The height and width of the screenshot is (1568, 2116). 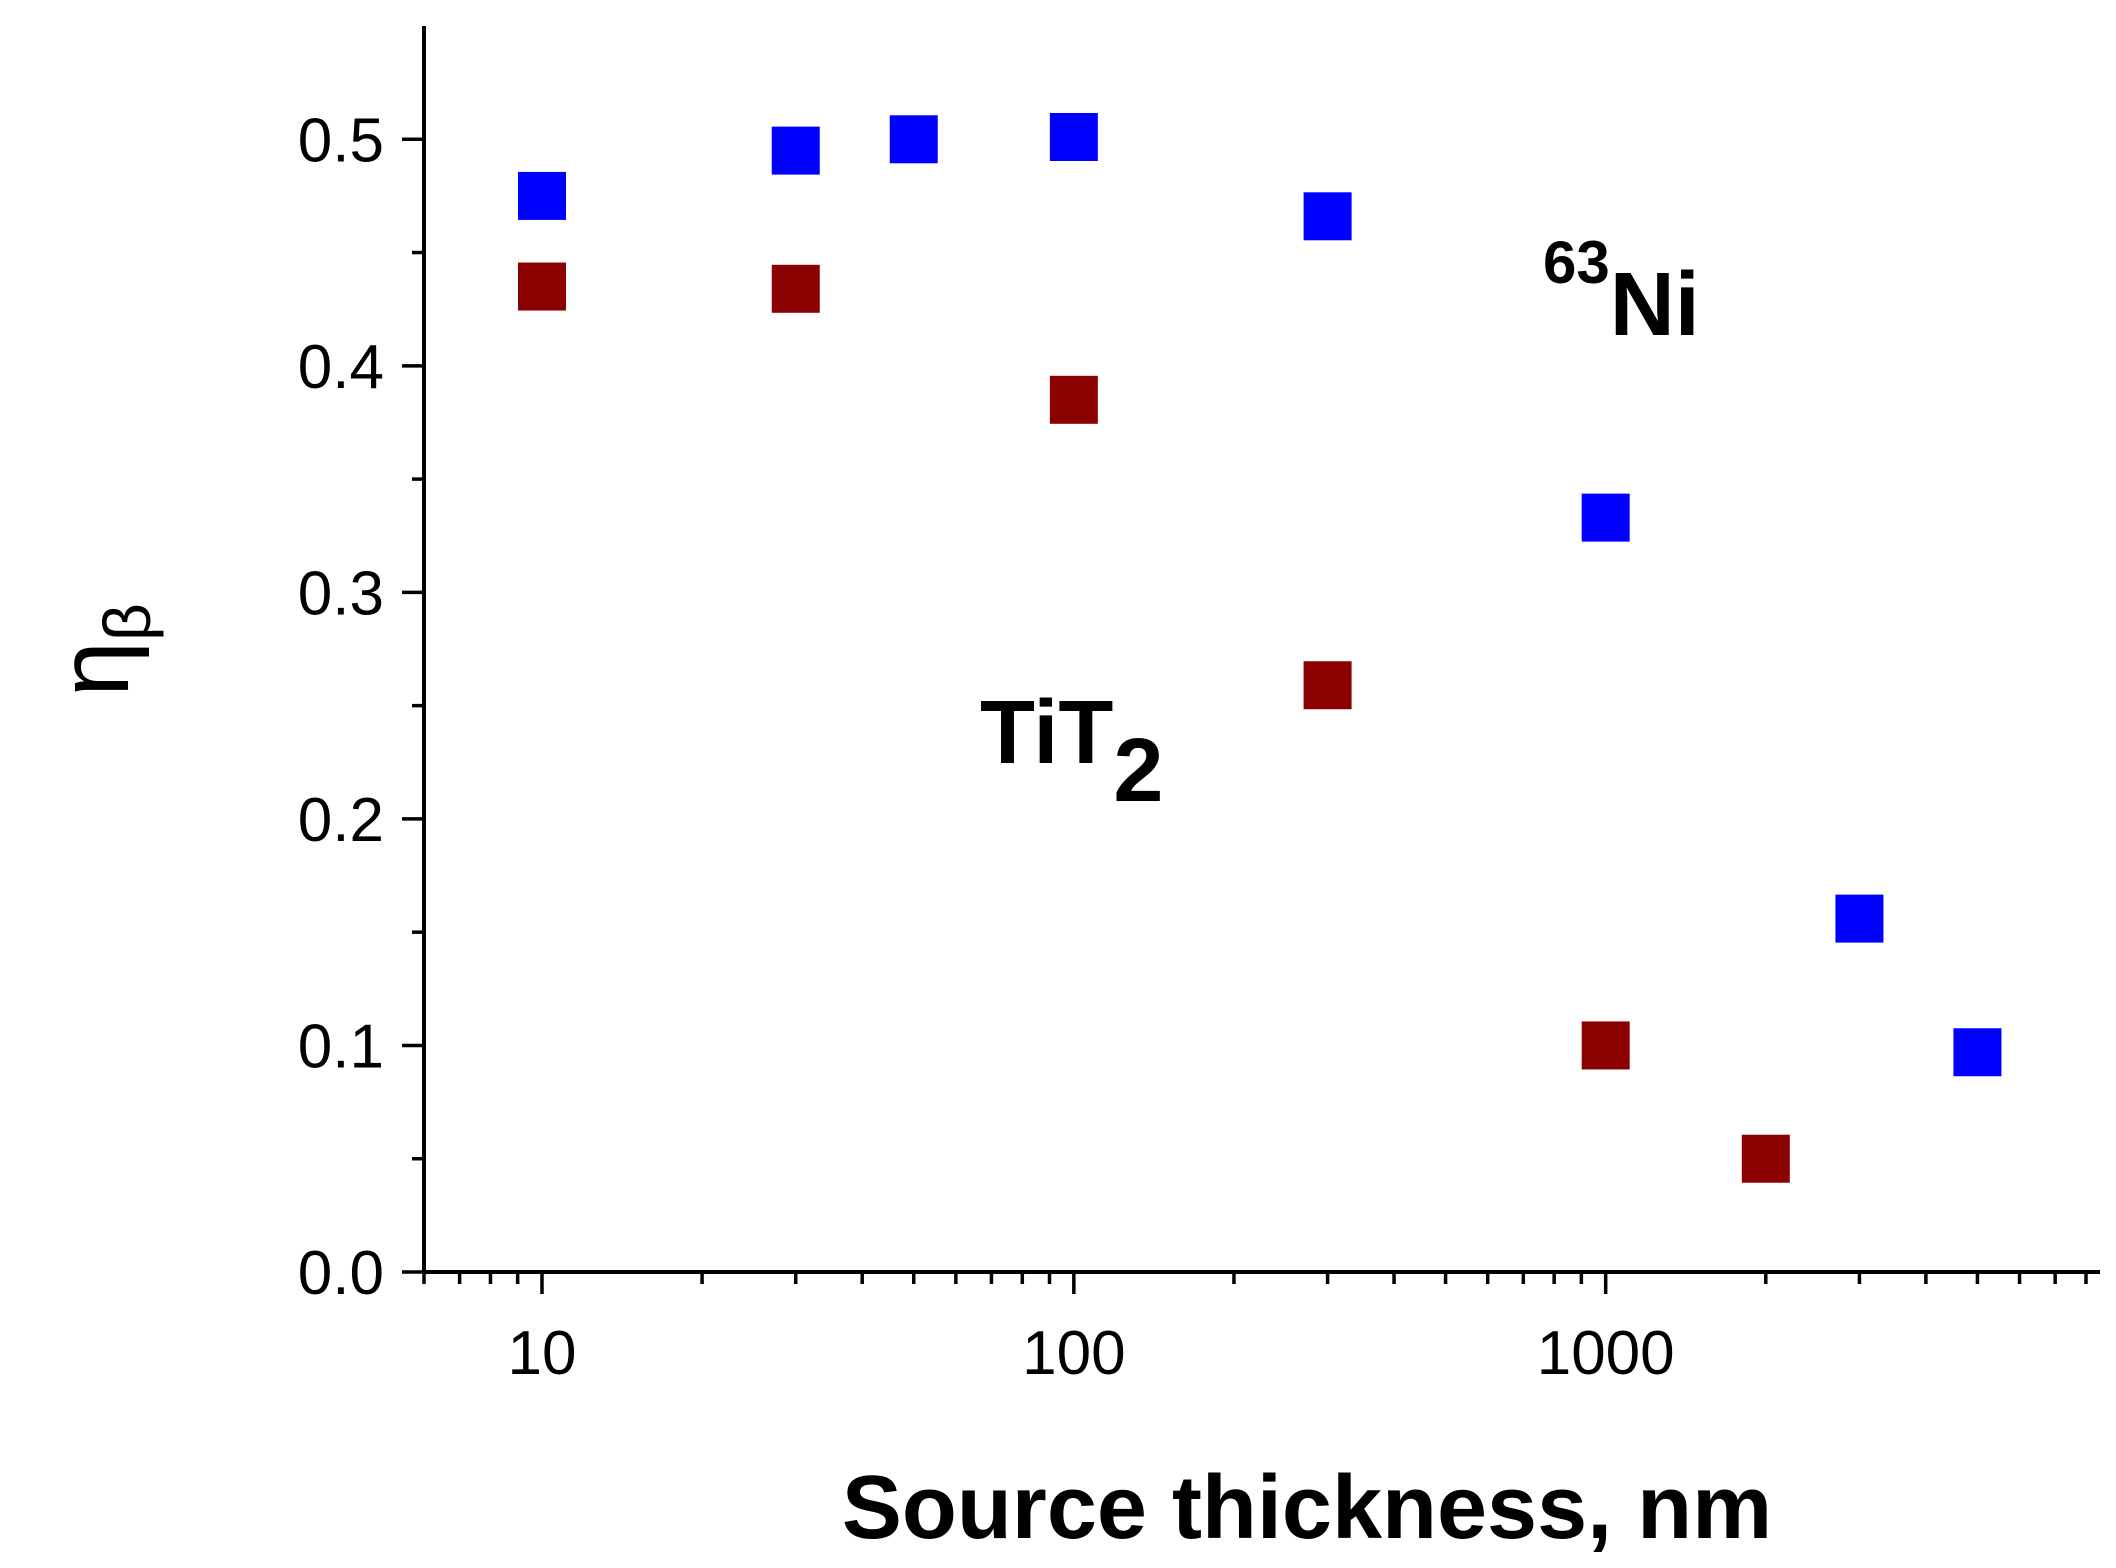 What do you see at coordinates (1576, 262) in the screenshot?
I see `annotation-ni63-sup: 63` at bounding box center [1576, 262].